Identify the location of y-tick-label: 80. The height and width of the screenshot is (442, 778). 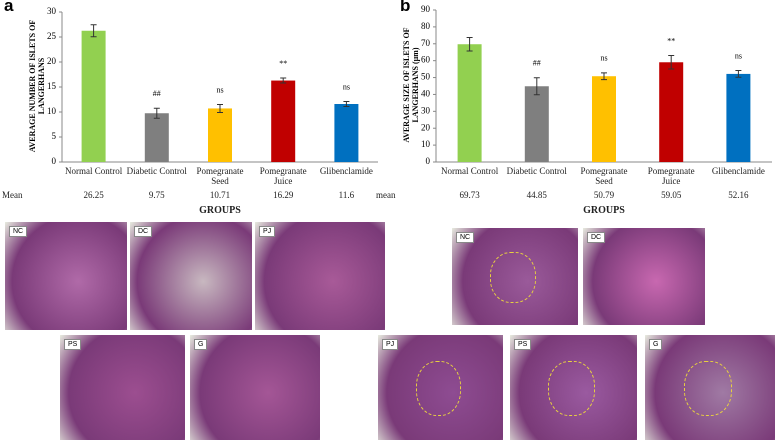
(426, 26).